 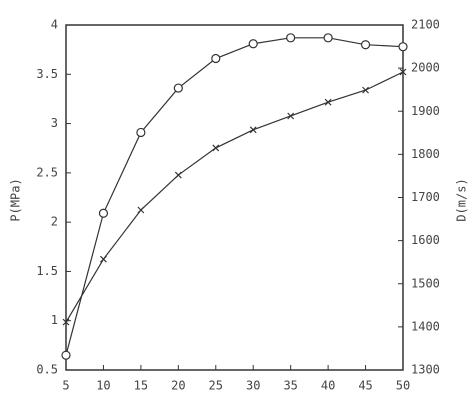 I want to click on y-axis-label: P(MPa), so click(x=16, y=199).